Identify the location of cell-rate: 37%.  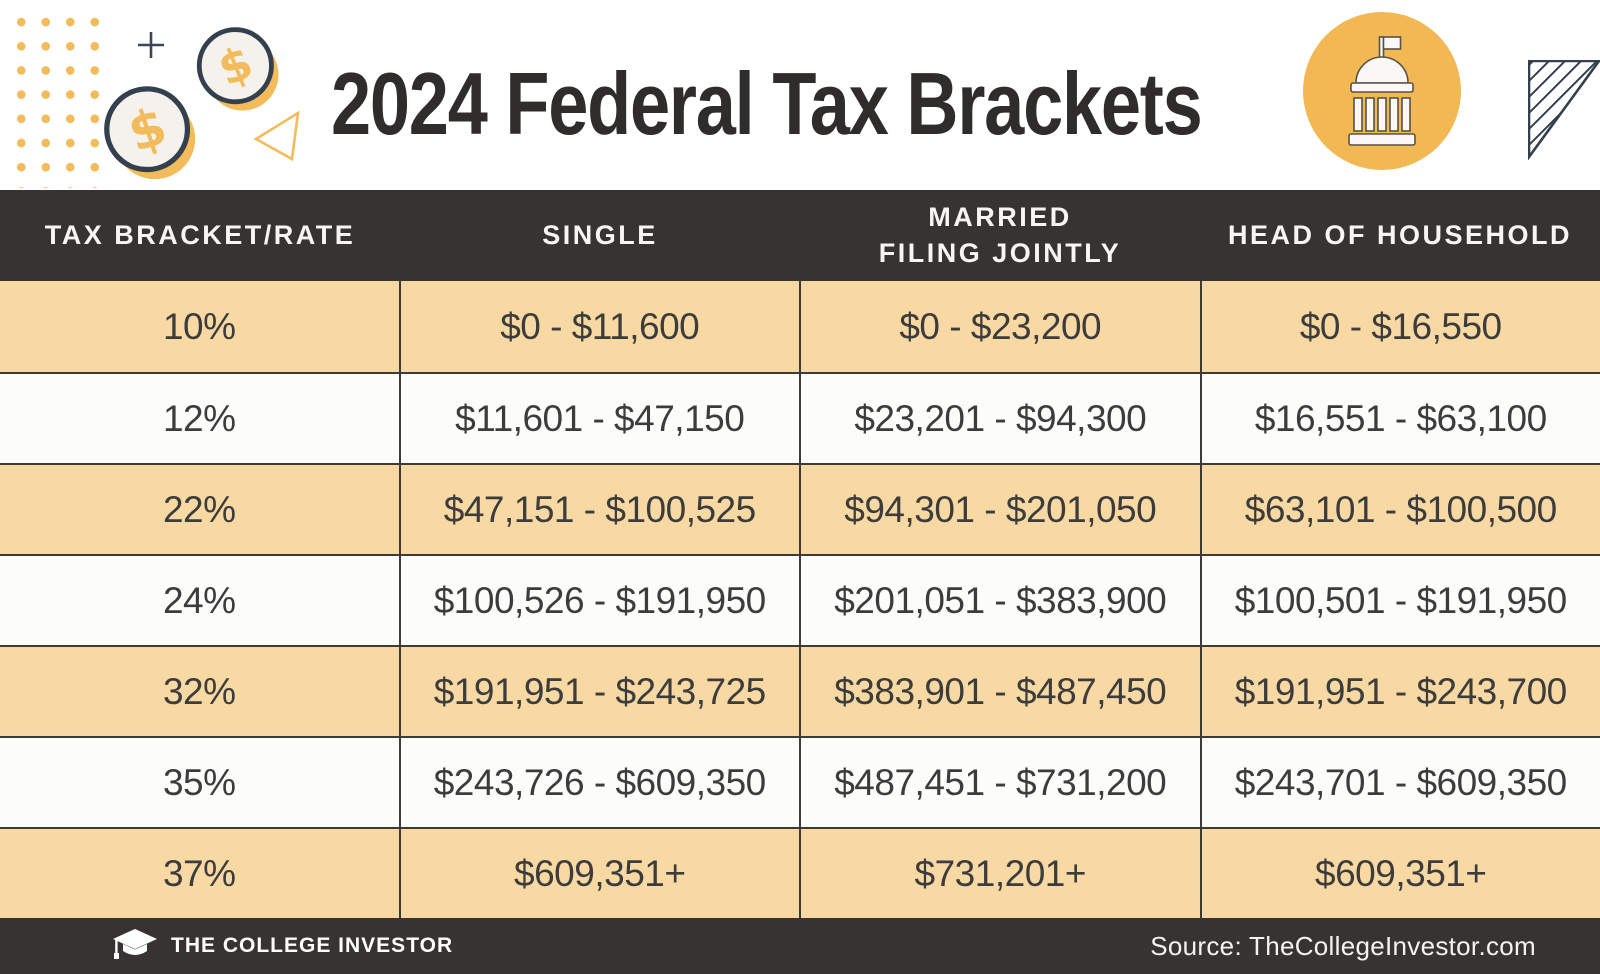
(199, 873).